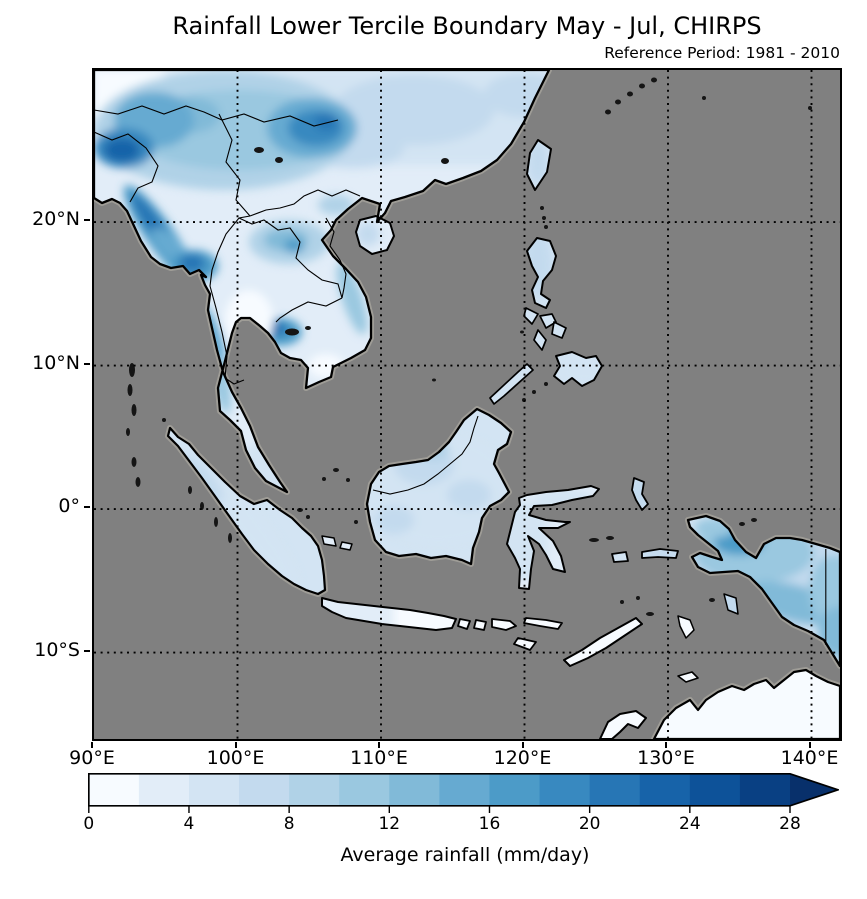 This screenshot has height=899, width=867. What do you see at coordinates (92, 758) in the screenshot?
I see `x-tick-label: 90°E` at bounding box center [92, 758].